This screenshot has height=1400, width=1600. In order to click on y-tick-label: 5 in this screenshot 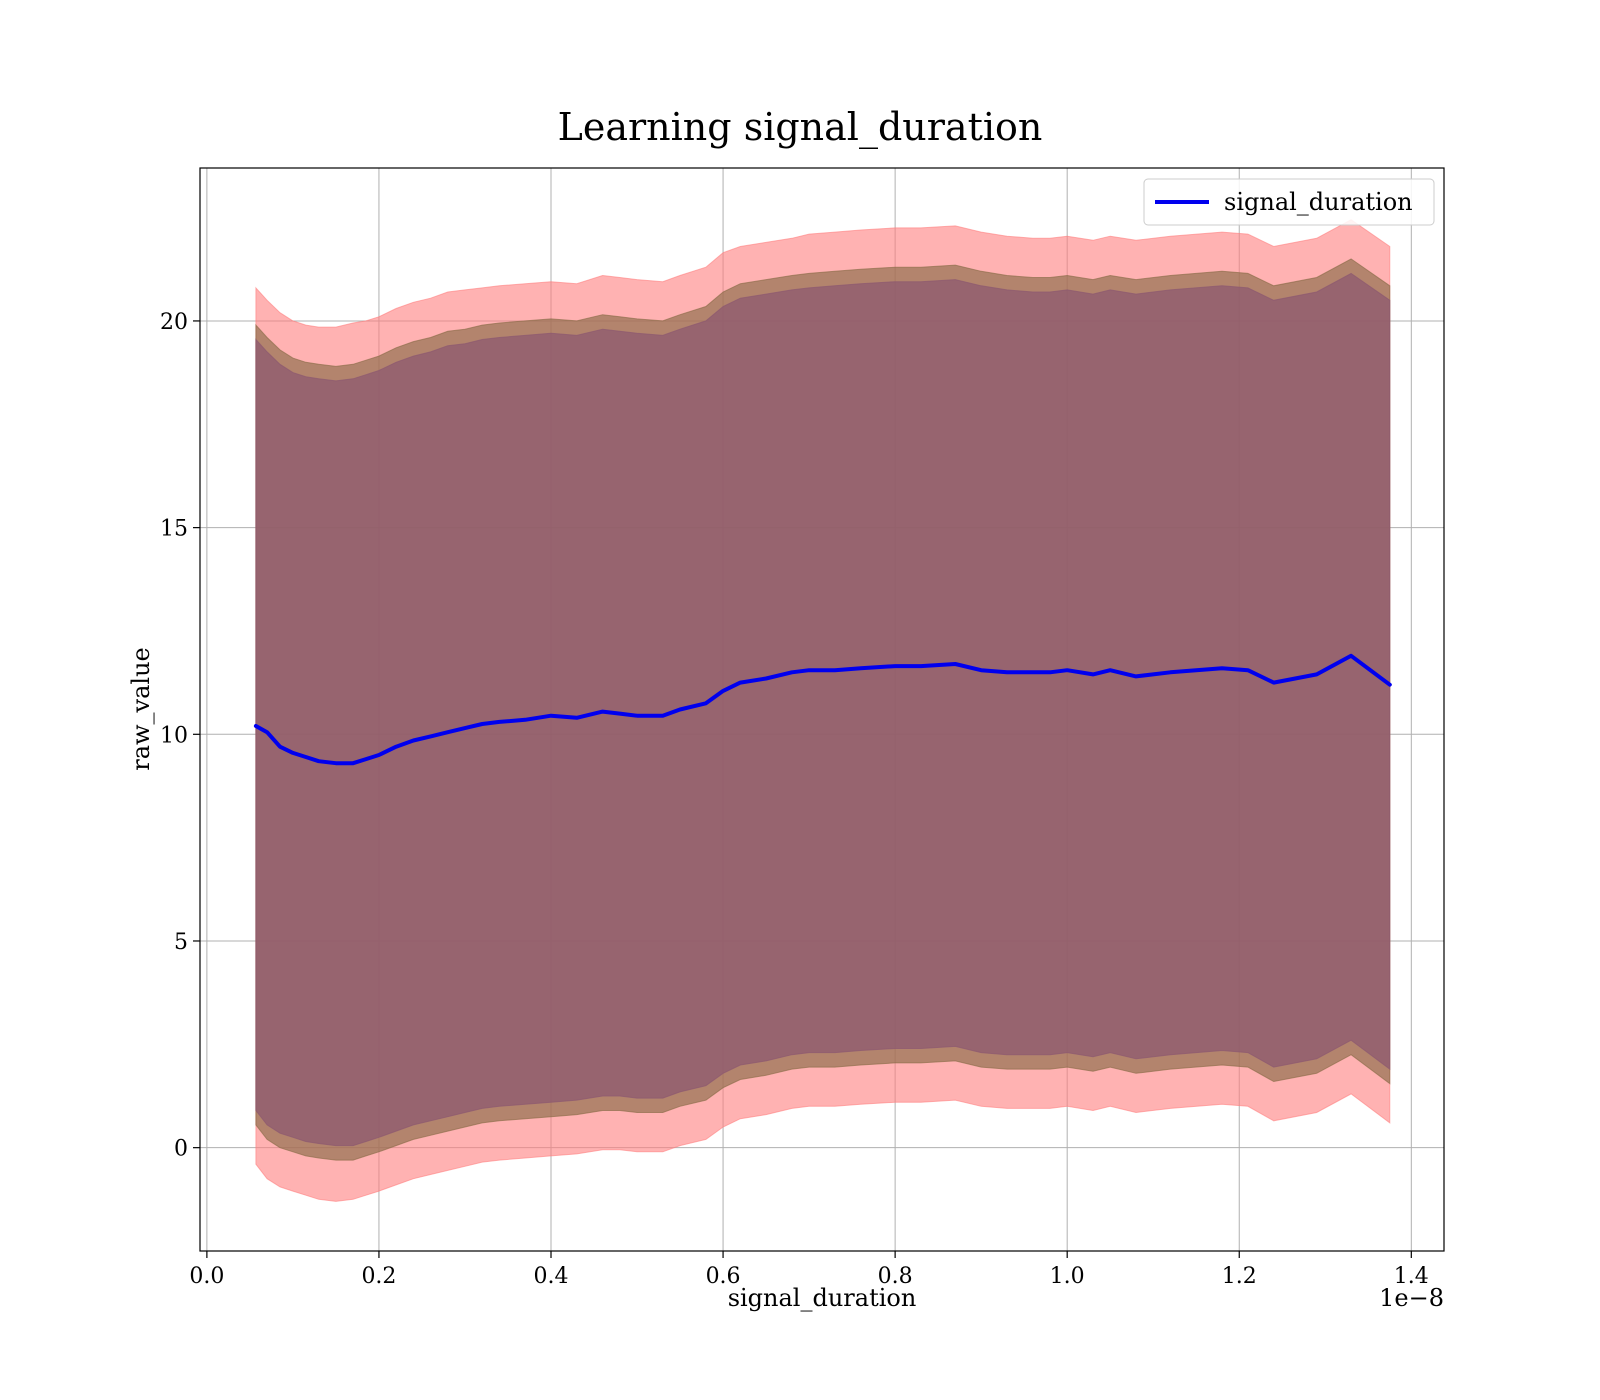, I will do `click(181, 942)`.